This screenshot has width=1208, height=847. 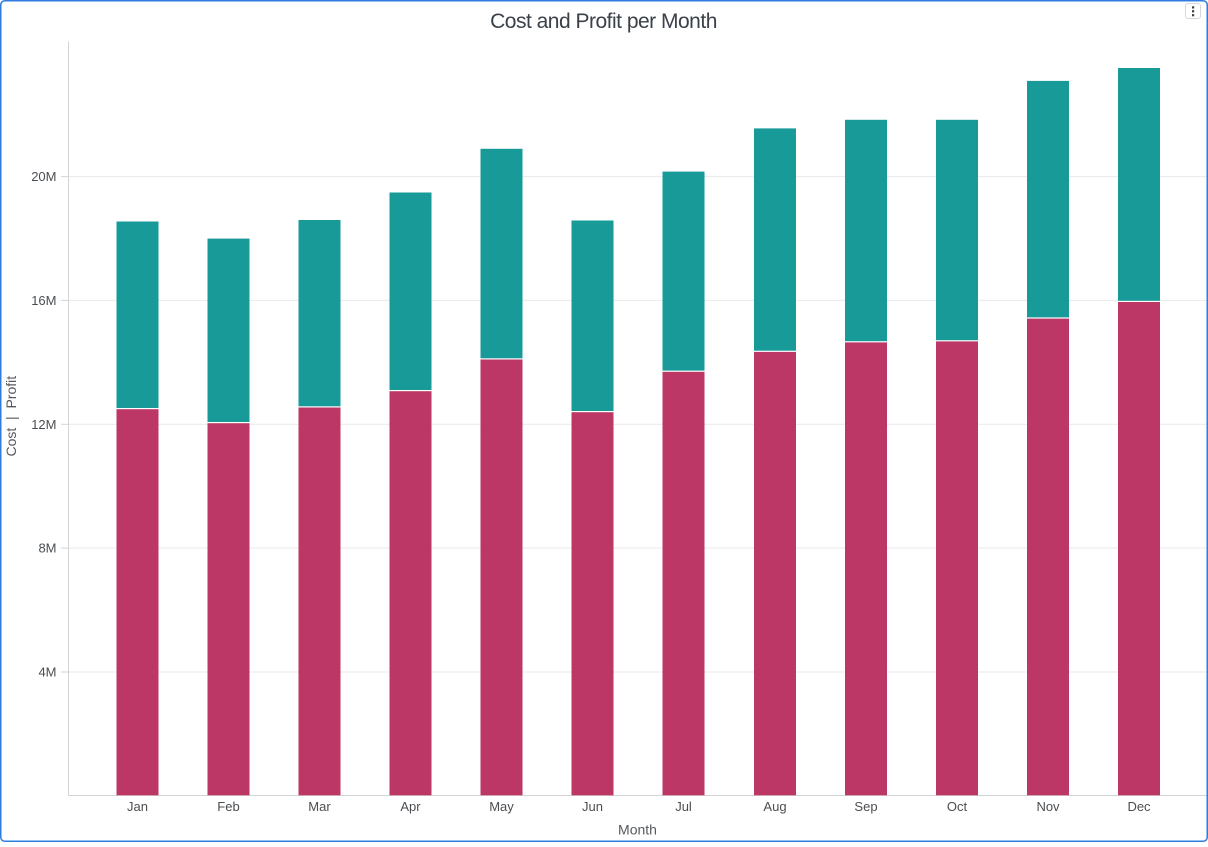 What do you see at coordinates (501, 806) in the screenshot?
I see `svg-text: May` at bounding box center [501, 806].